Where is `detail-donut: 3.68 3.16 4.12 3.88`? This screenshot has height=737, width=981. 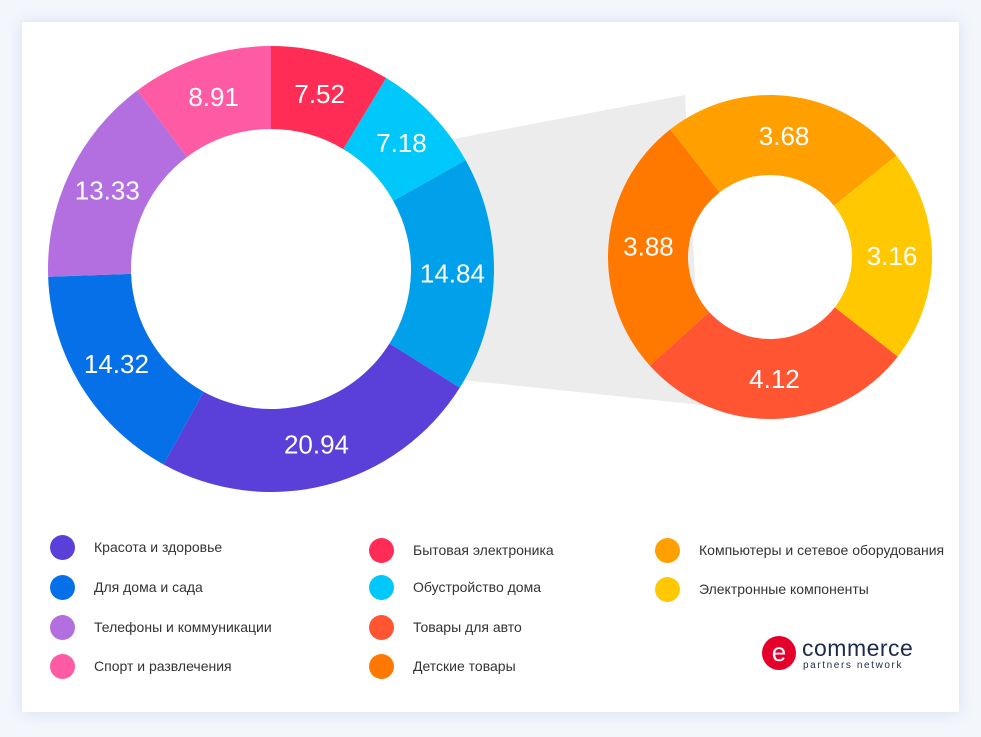
detail-donut: 3.68 3.16 4.12 3.88 is located at coordinates (770, 257).